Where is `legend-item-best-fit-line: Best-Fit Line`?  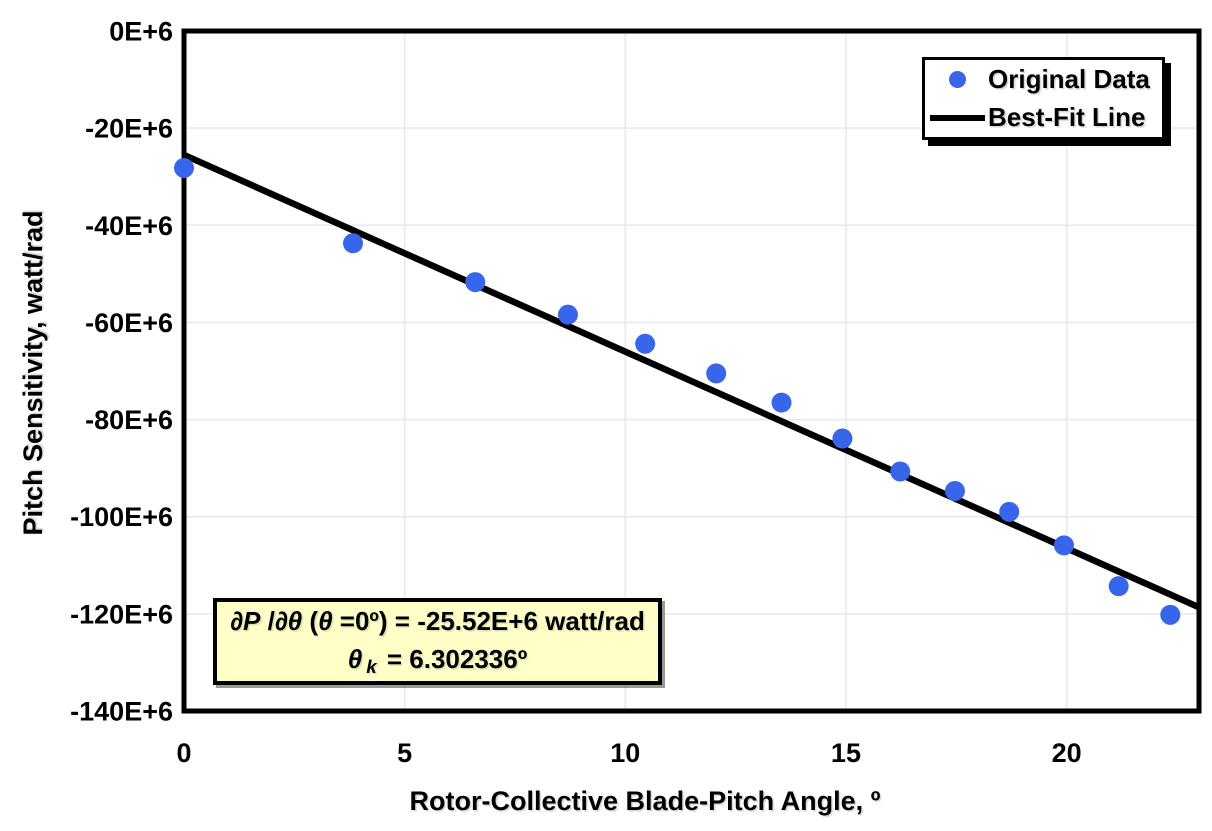 legend-item-best-fit-line: Best-Fit Line is located at coordinates (1043, 118).